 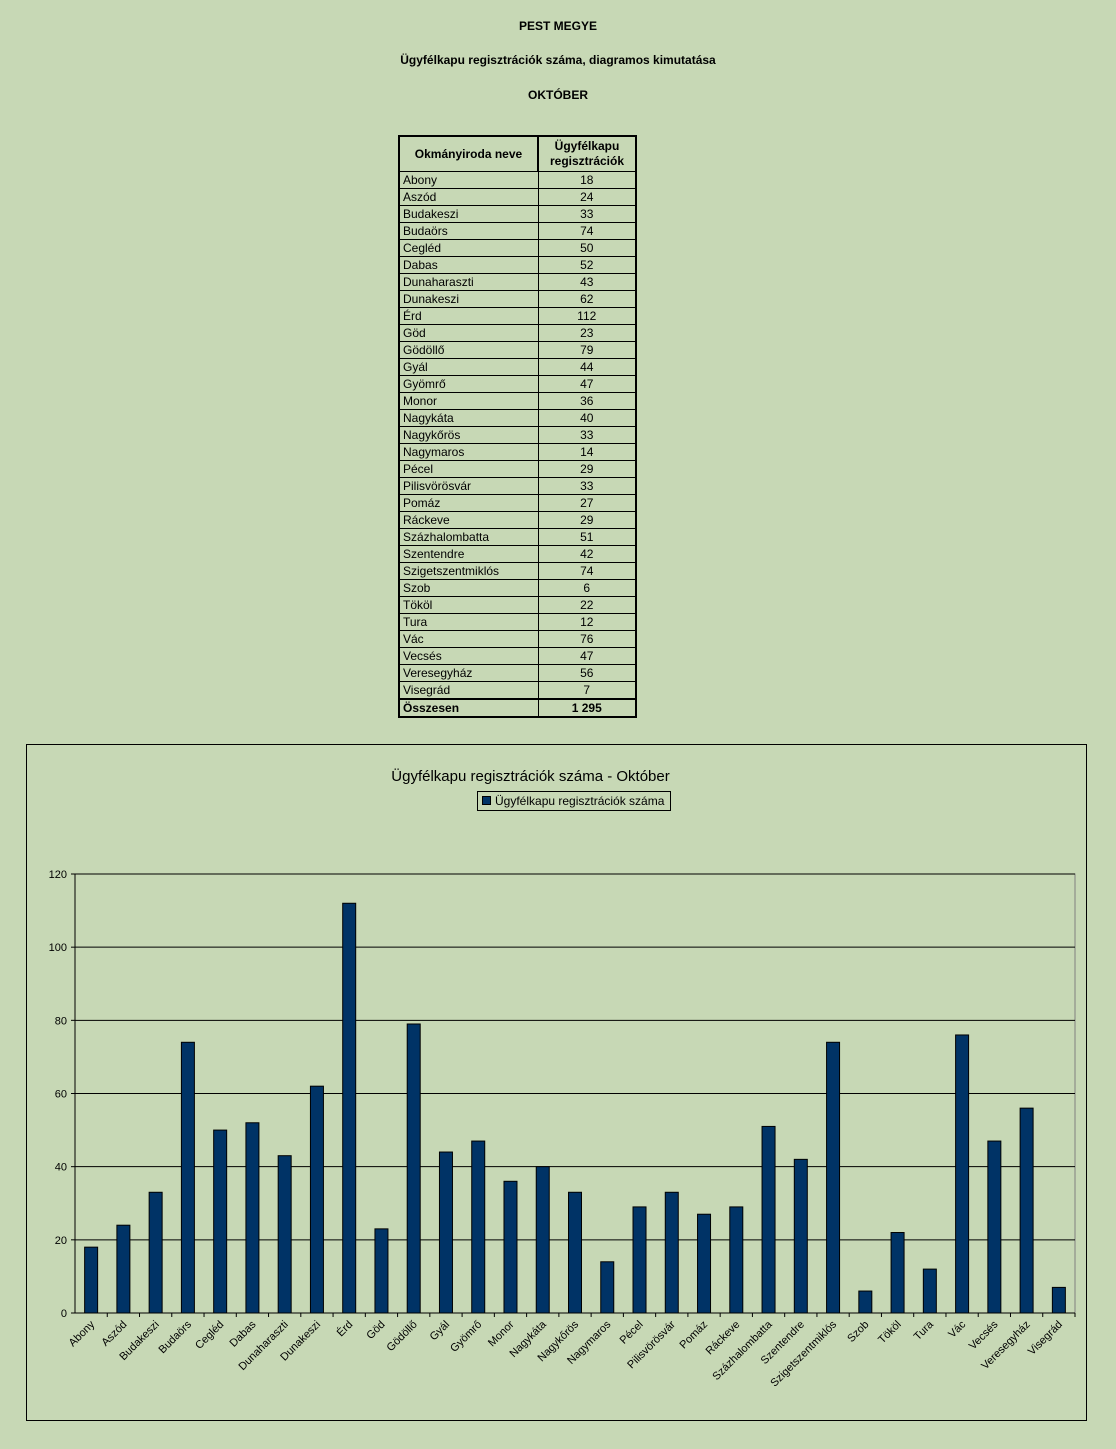 I want to click on table-row: Ráckeve 29, so click(x=517, y=520).